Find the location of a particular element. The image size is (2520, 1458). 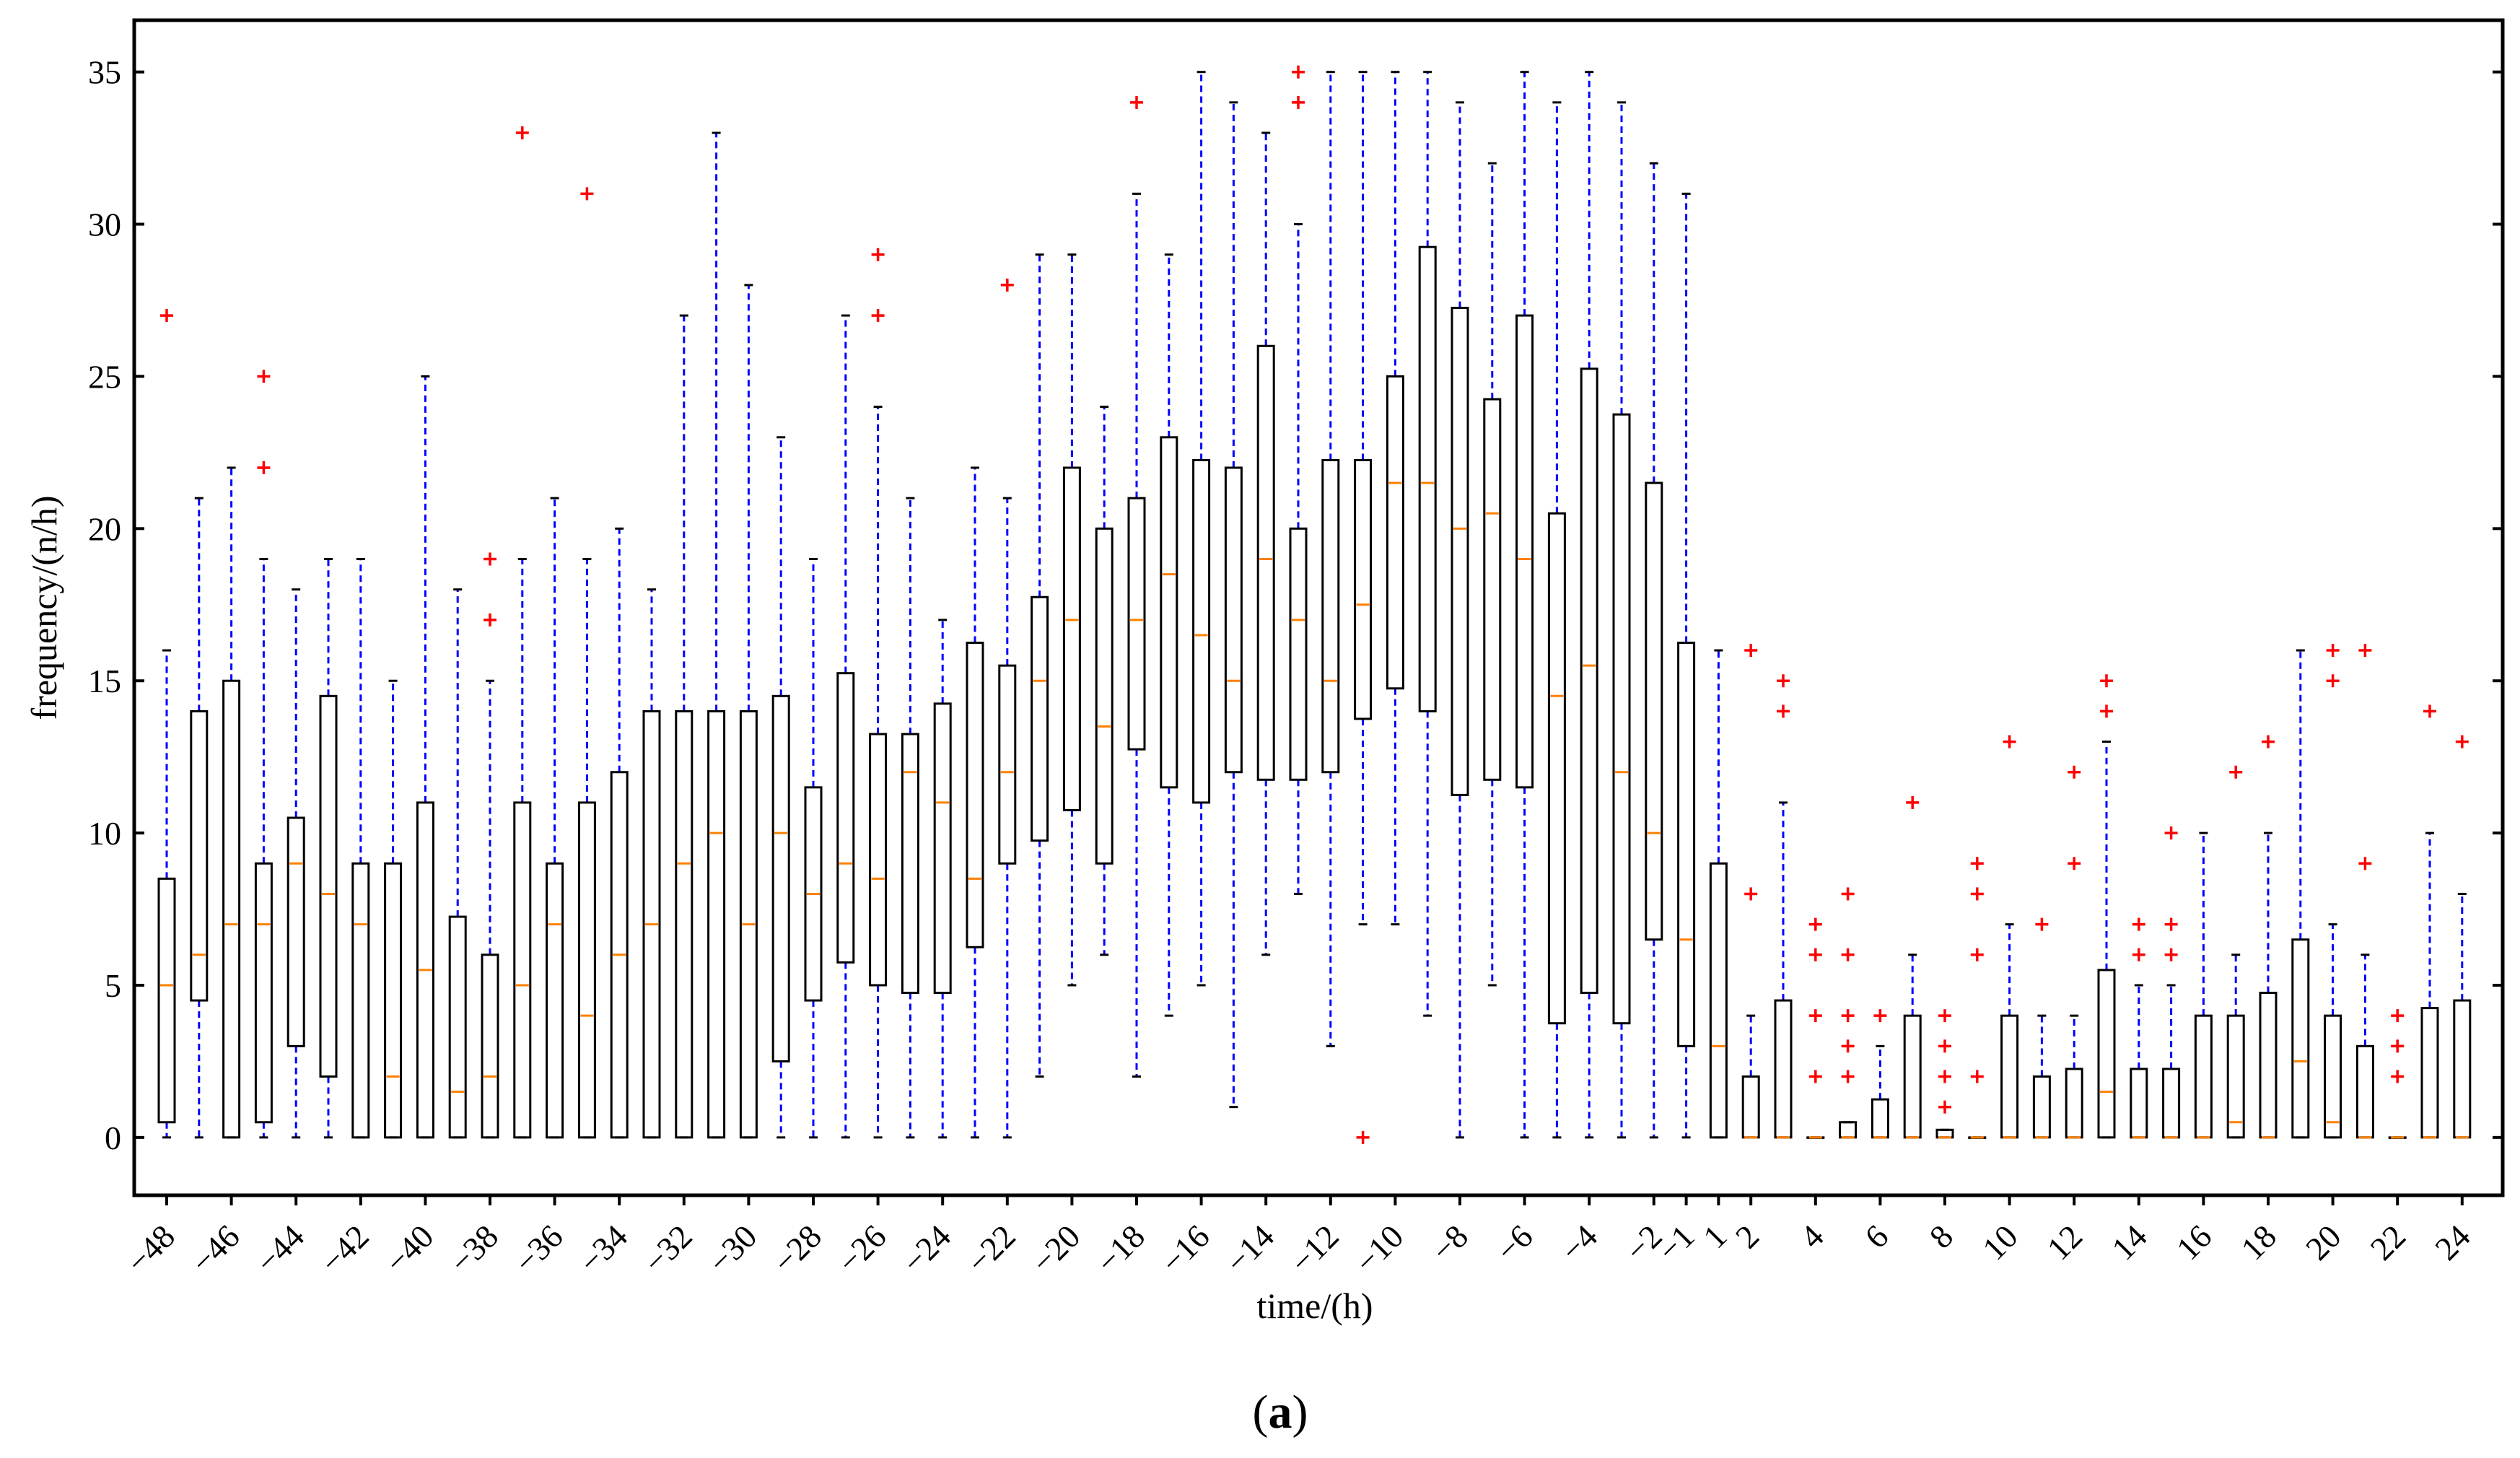

y-tick-label: 0 is located at coordinates (113, 1137).